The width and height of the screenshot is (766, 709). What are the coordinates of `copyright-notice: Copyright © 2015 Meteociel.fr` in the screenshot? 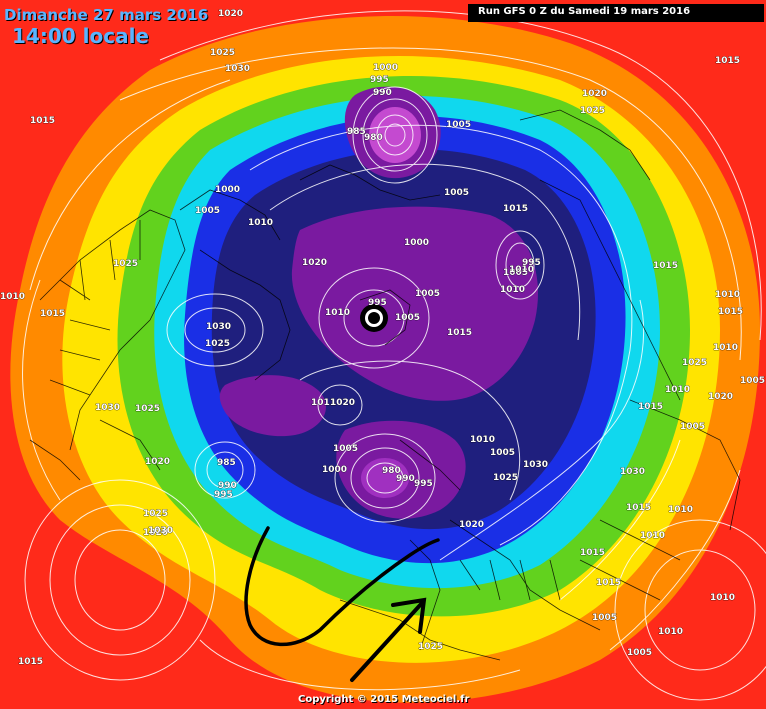 It's located at (384, 699).